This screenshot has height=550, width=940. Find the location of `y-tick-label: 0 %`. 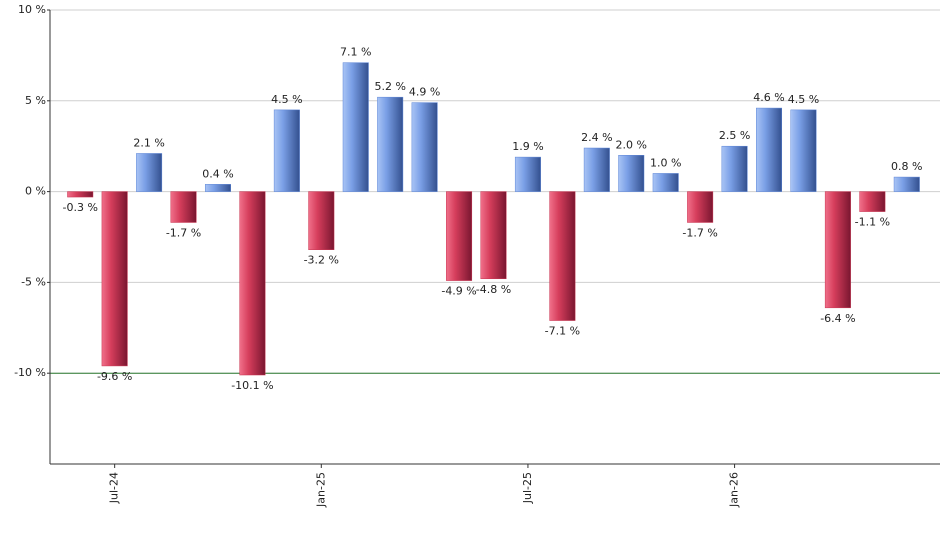

y-tick-label: 0 % is located at coordinates (35, 191).